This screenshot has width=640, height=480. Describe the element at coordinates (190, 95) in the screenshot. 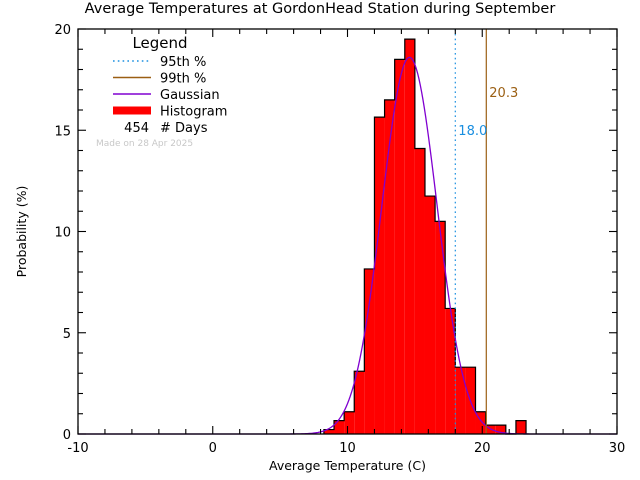

I see `legend-entry-label: Gaussian` at that location.